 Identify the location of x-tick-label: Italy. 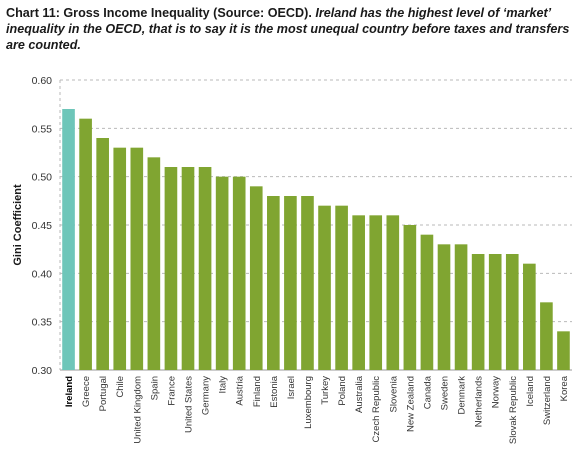
(223, 385).